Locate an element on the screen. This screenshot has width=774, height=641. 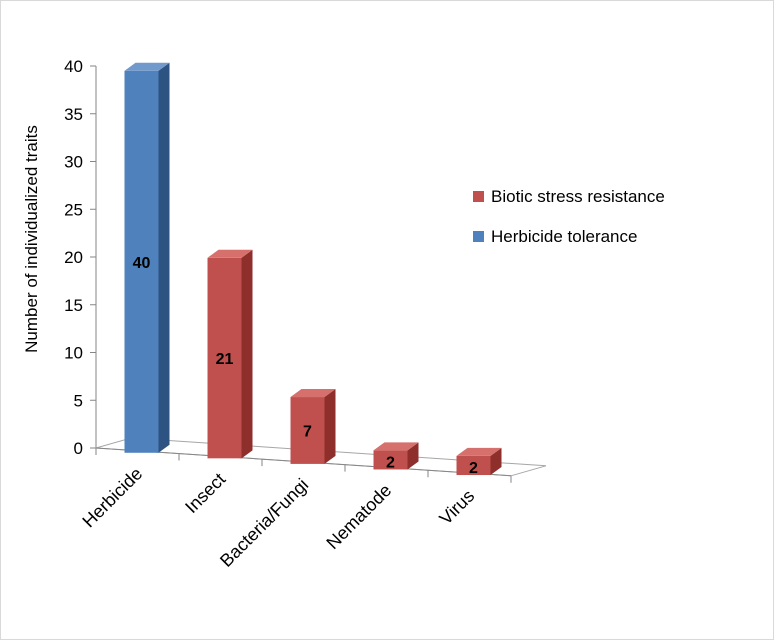
legend-label: Herbicide tolerance is located at coordinates (564, 236).